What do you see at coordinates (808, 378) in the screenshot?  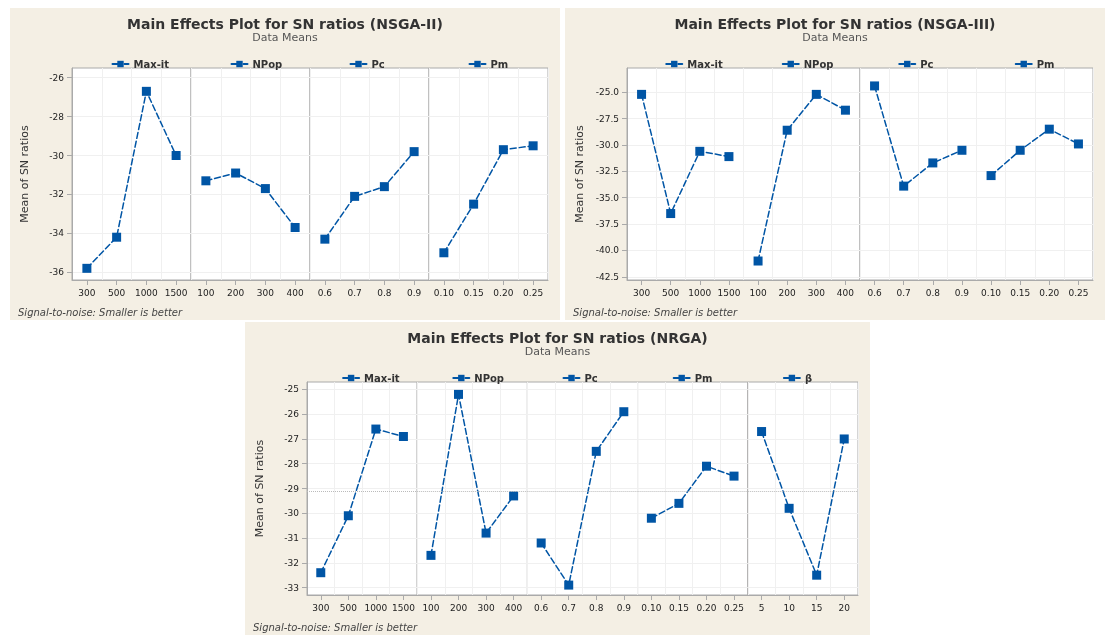 I see `legend-label: β` at bounding box center [808, 378].